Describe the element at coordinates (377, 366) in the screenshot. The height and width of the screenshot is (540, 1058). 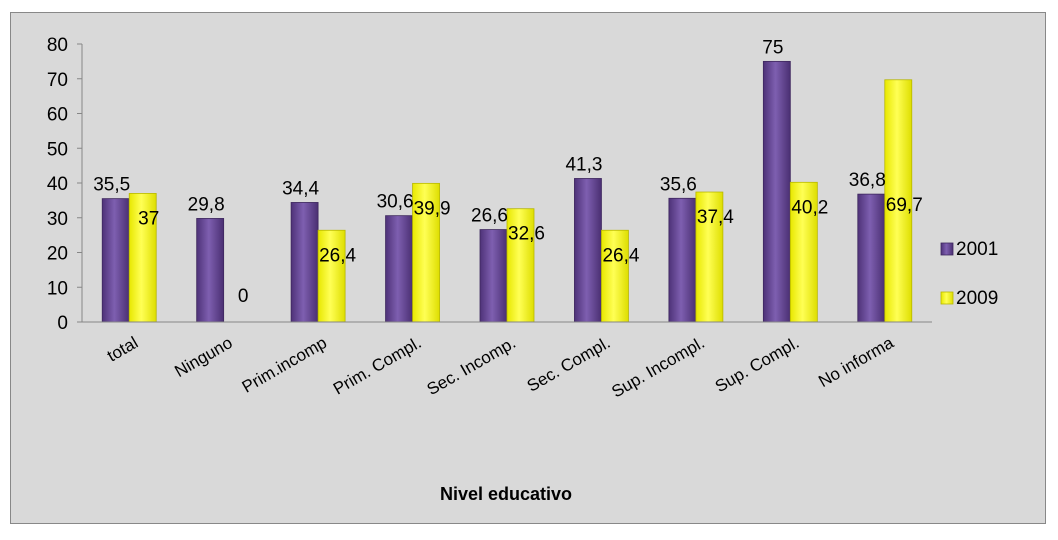
I see `x-tick-label: Prim. Compl.` at that location.